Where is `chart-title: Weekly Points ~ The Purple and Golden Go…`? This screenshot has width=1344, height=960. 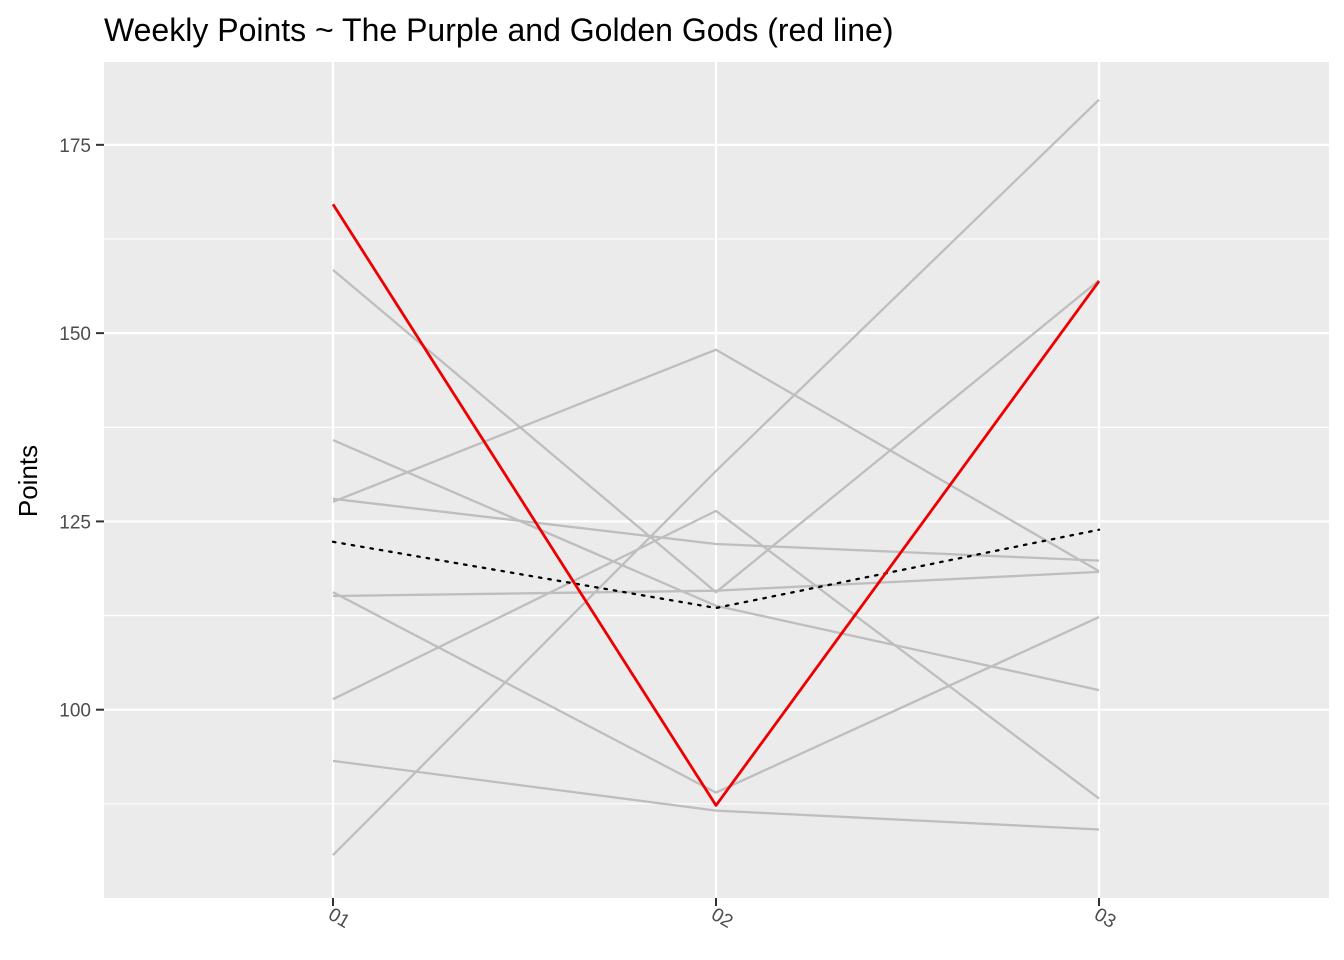 chart-title: Weekly Points ~ The Purple and Golden Go… is located at coordinates (498, 30).